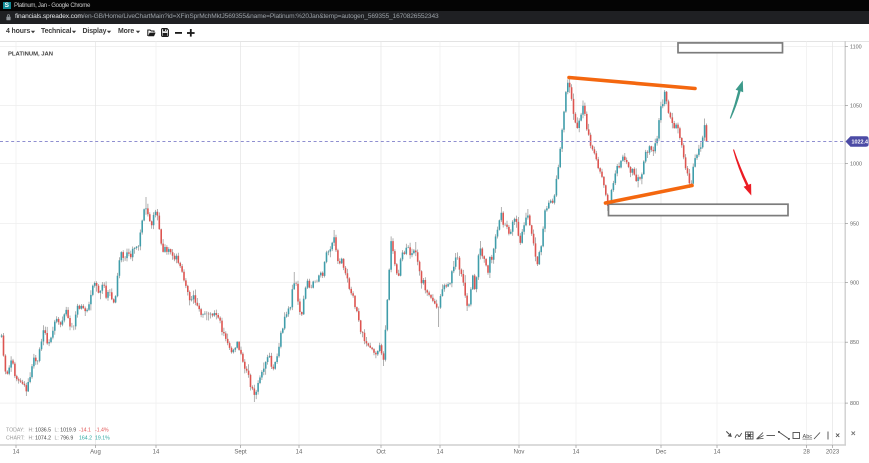 The width and height of the screenshot is (869, 463). What do you see at coordinates (854, 343) in the screenshot?
I see `svg-text: 850` at bounding box center [854, 343].